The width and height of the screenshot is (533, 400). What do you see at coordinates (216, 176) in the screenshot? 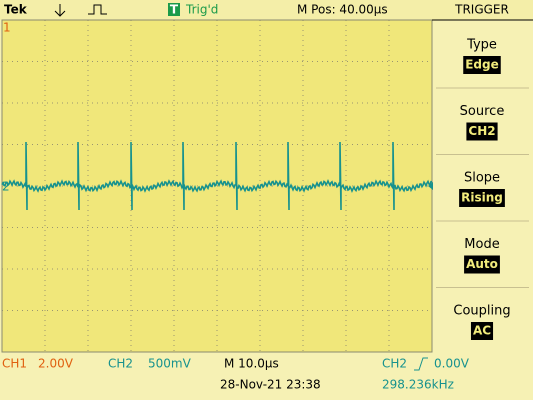
I see `ch2-trace` at bounding box center [216, 176].